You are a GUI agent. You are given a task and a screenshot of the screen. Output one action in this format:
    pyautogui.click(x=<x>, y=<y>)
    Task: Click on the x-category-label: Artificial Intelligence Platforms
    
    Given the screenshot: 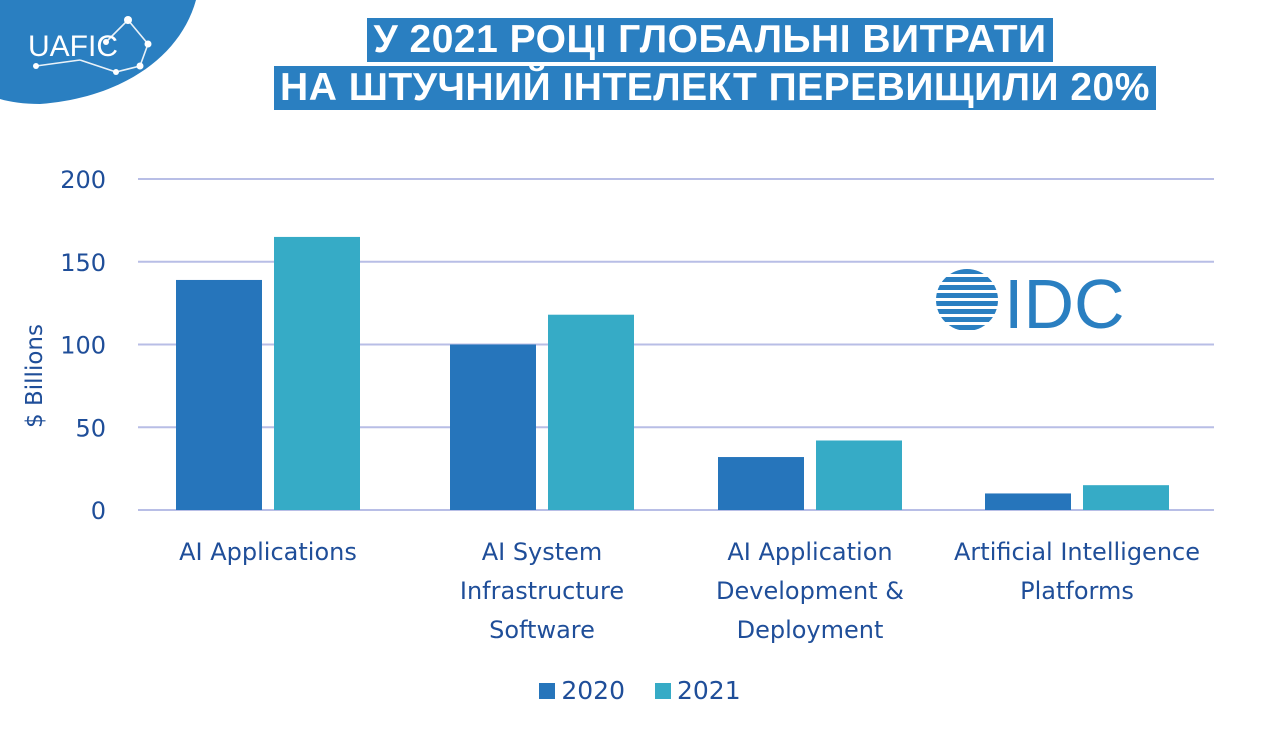 What is the action you would take?
    pyautogui.click(x=1077, y=571)
    